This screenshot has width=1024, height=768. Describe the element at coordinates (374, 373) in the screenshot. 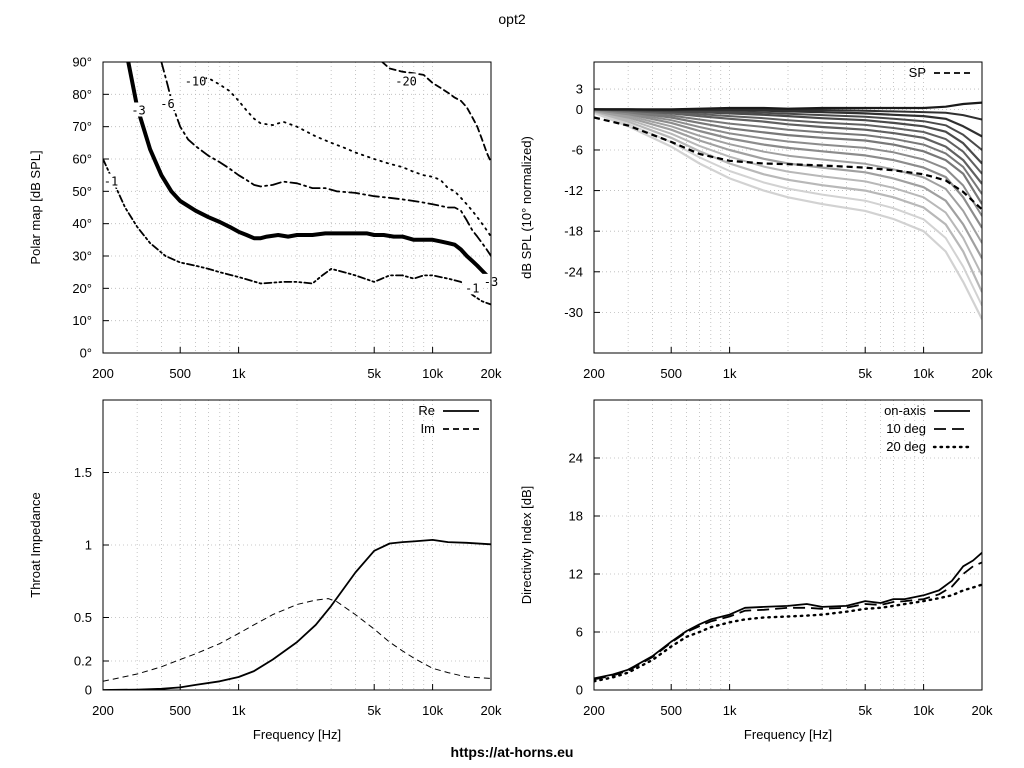

I see `polar-xtick-label: 5k` at that location.